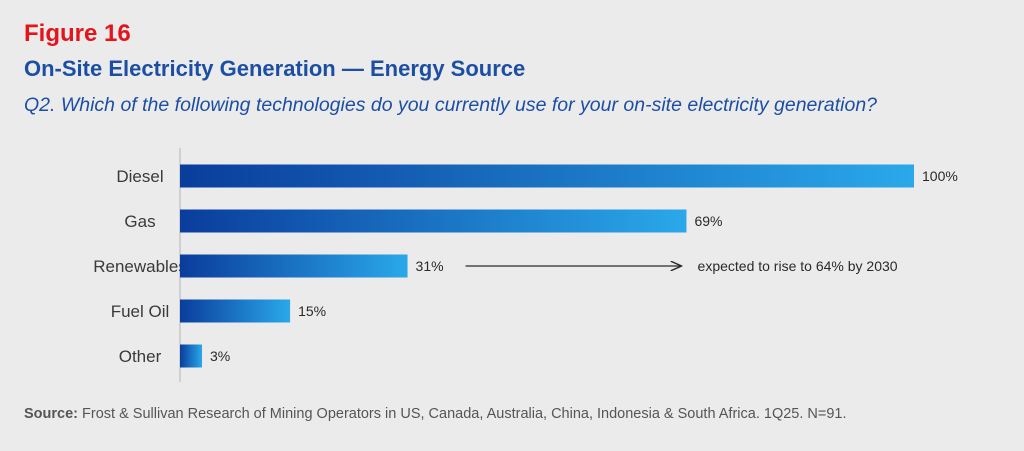 The image size is (1024, 451). I want to click on annotation-text: expected to rise to 64% by 2030, so click(798, 266).